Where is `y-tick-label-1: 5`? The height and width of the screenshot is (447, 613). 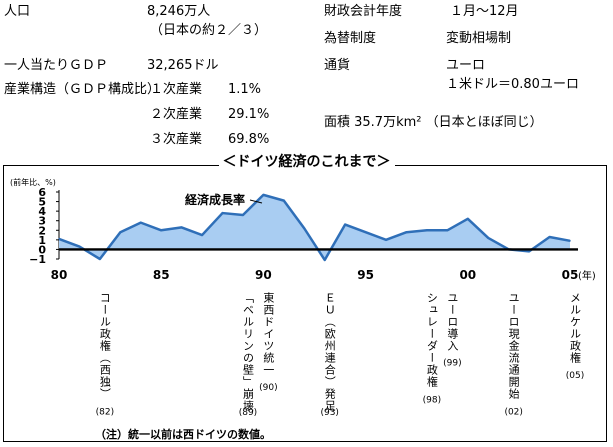
y-tick-label-1: 5 is located at coordinates (42, 202).